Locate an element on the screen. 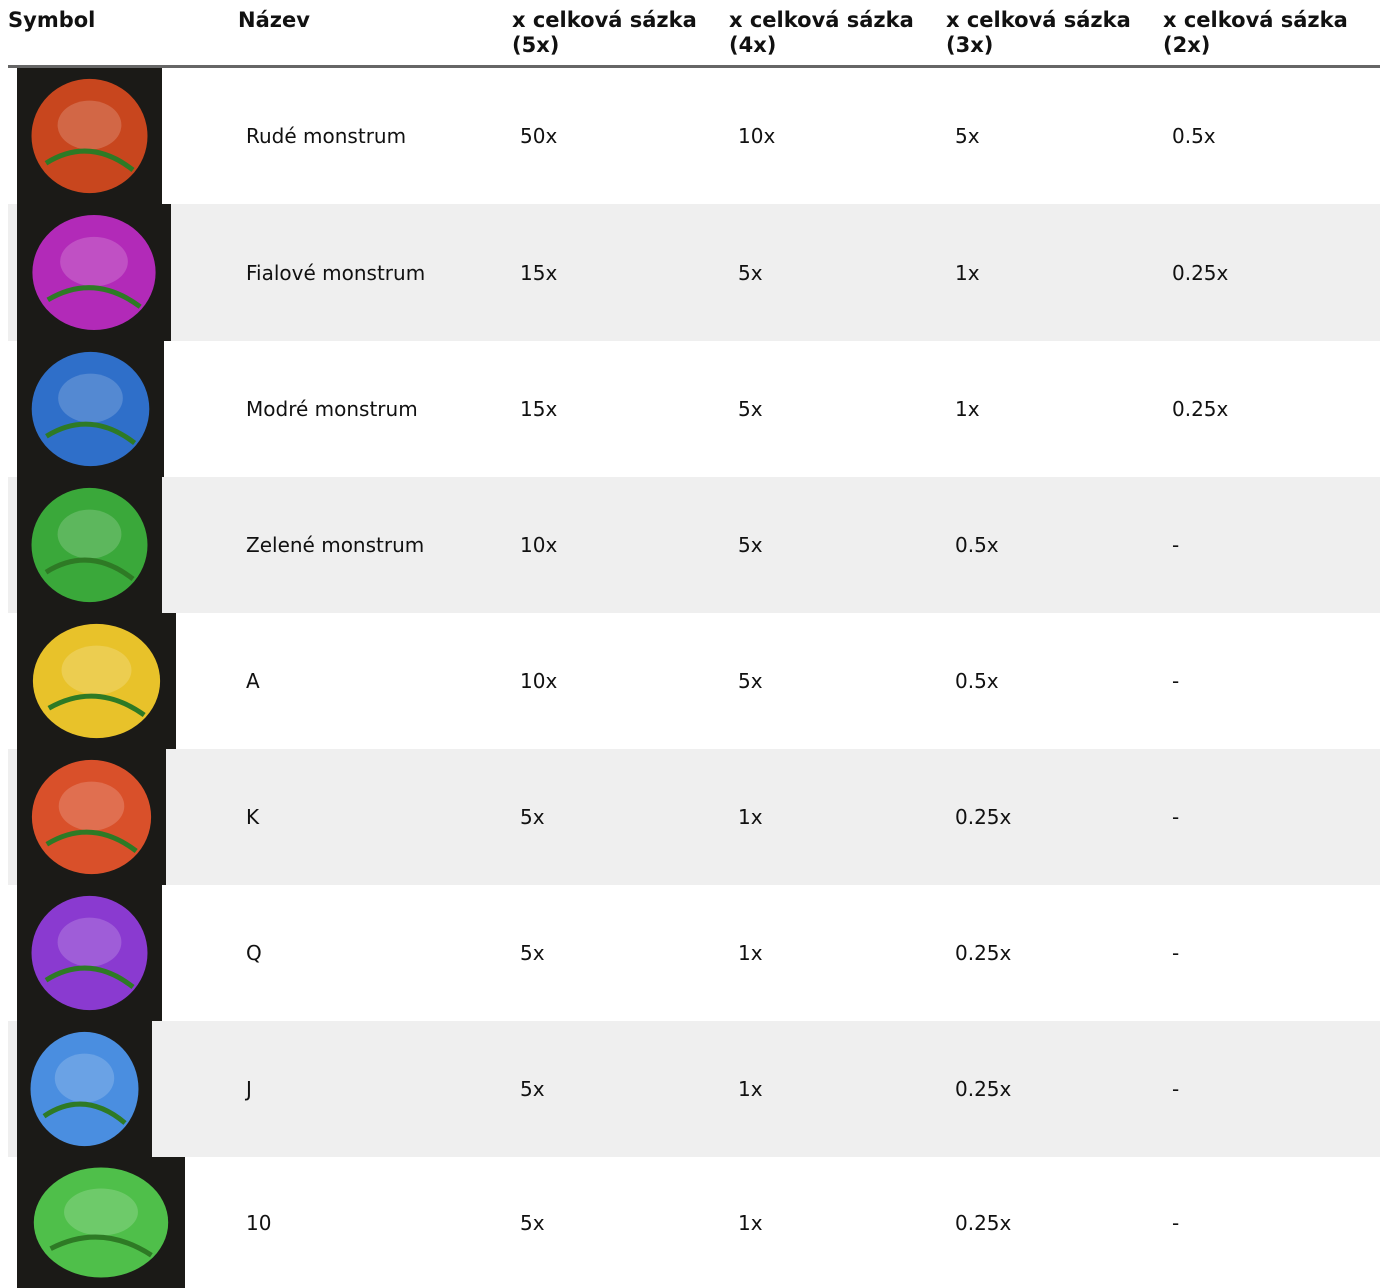 The width and height of the screenshot is (1384, 1288). symbol-name: Modré monstrum is located at coordinates (332, 409).